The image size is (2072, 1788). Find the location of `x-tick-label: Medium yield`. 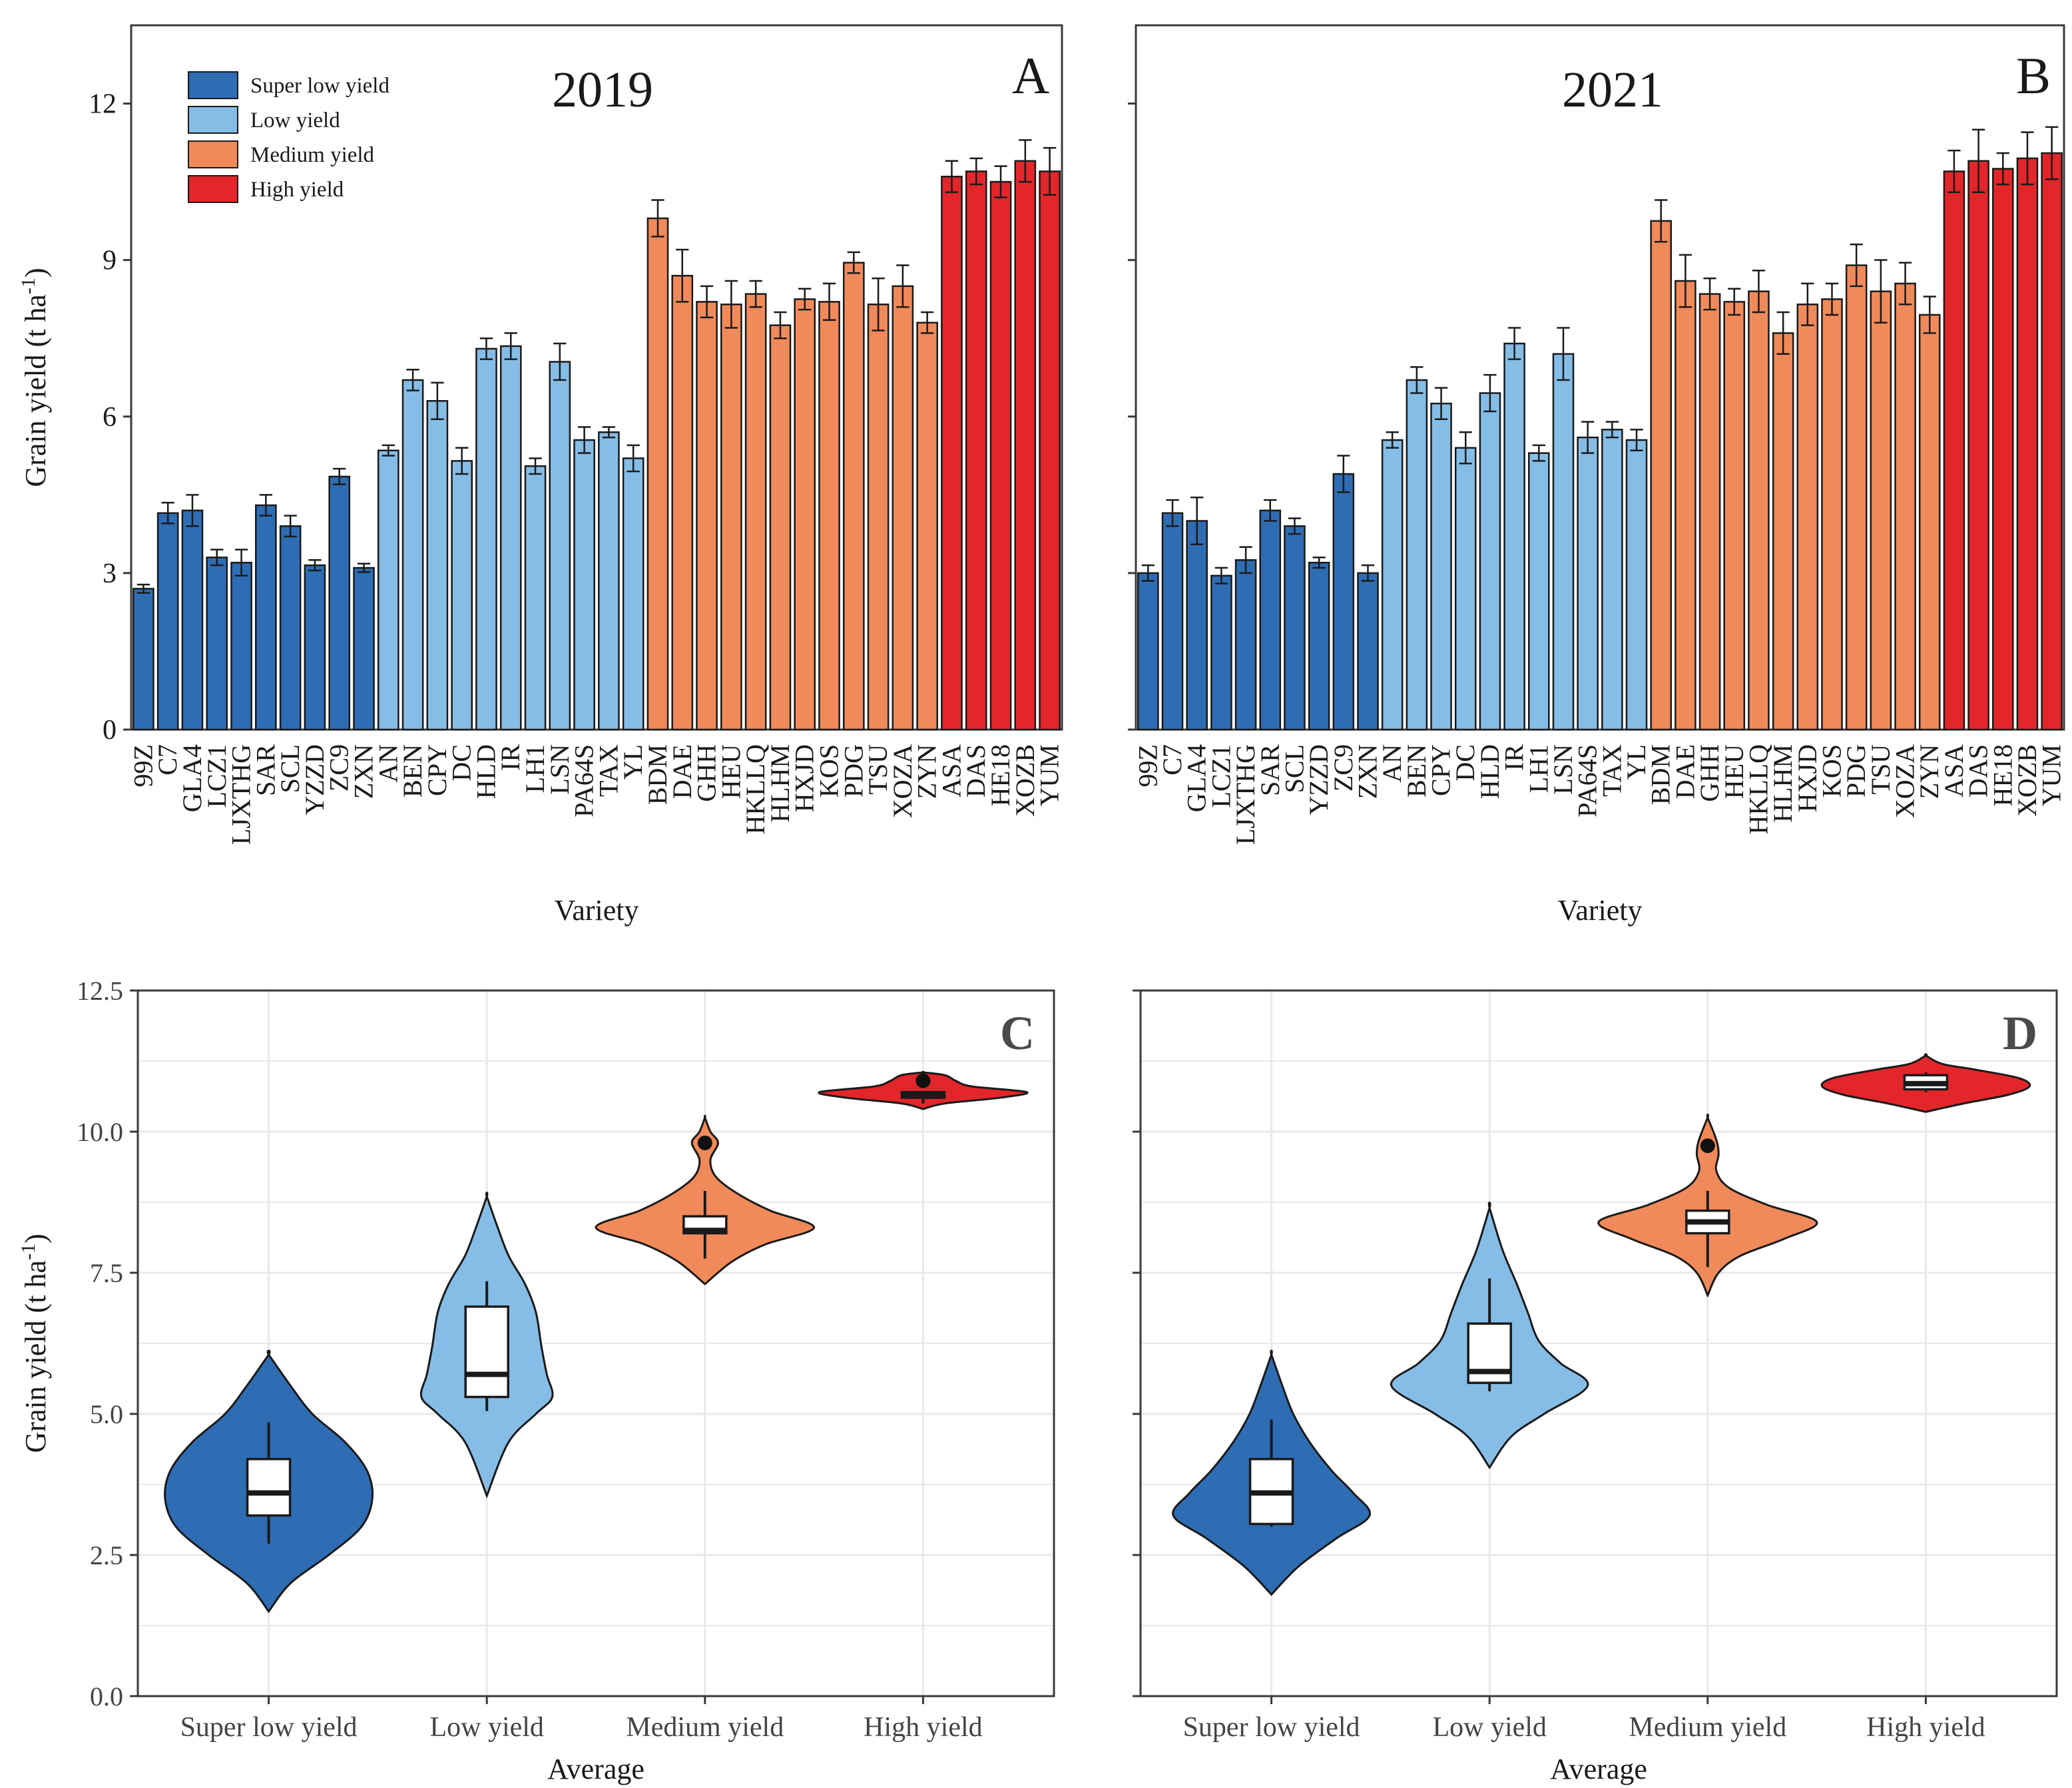

x-tick-label: Medium yield is located at coordinates (705, 1727).